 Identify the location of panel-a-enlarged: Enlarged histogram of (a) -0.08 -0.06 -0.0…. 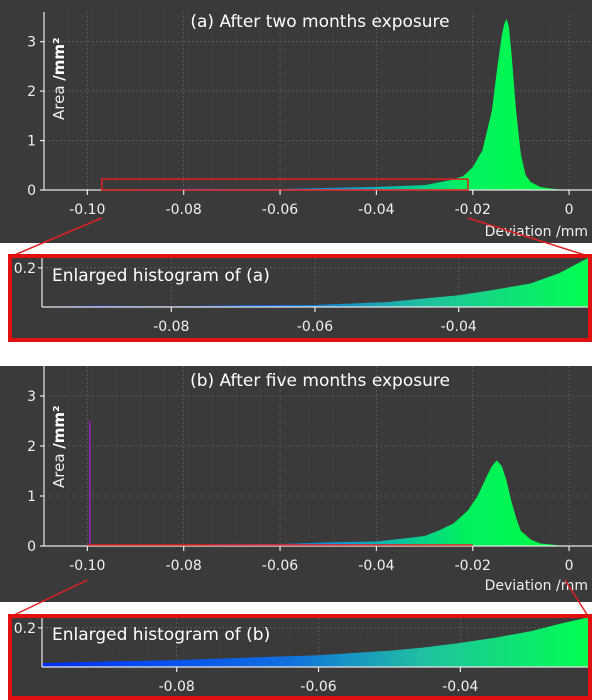
(300, 298).